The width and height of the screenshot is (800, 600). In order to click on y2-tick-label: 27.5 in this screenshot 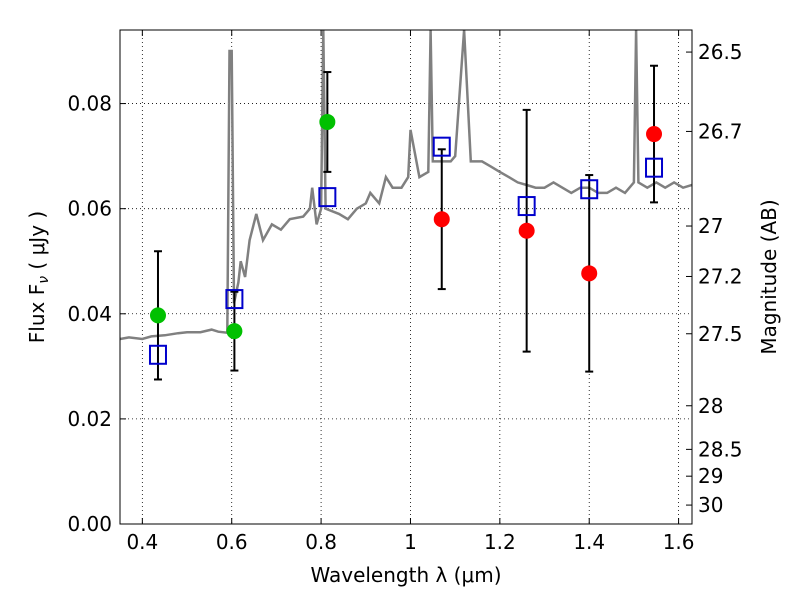, I will do `click(720, 334)`.